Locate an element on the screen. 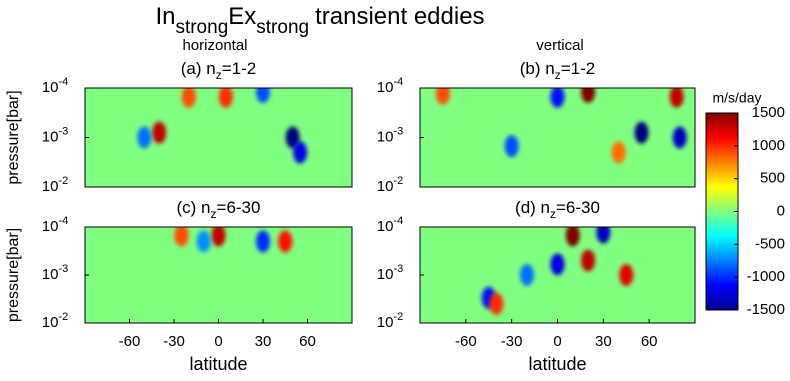 This screenshot has height=381, width=790. colorbar-tick-label: 500 is located at coordinates (772, 178).